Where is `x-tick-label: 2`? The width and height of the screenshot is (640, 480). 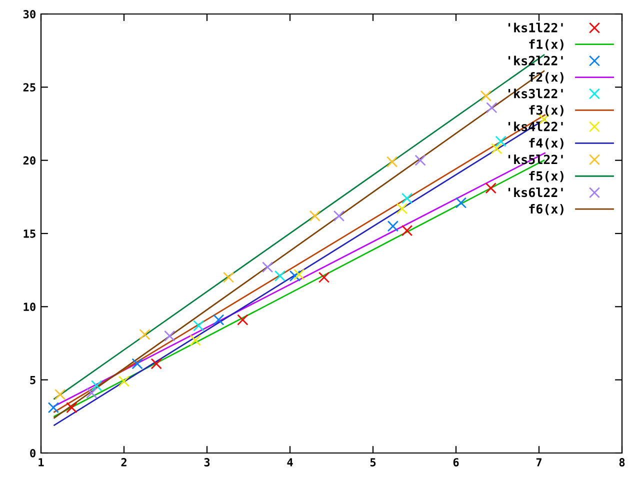
x-tick-label: 2 is located at coordinates (123, 462).